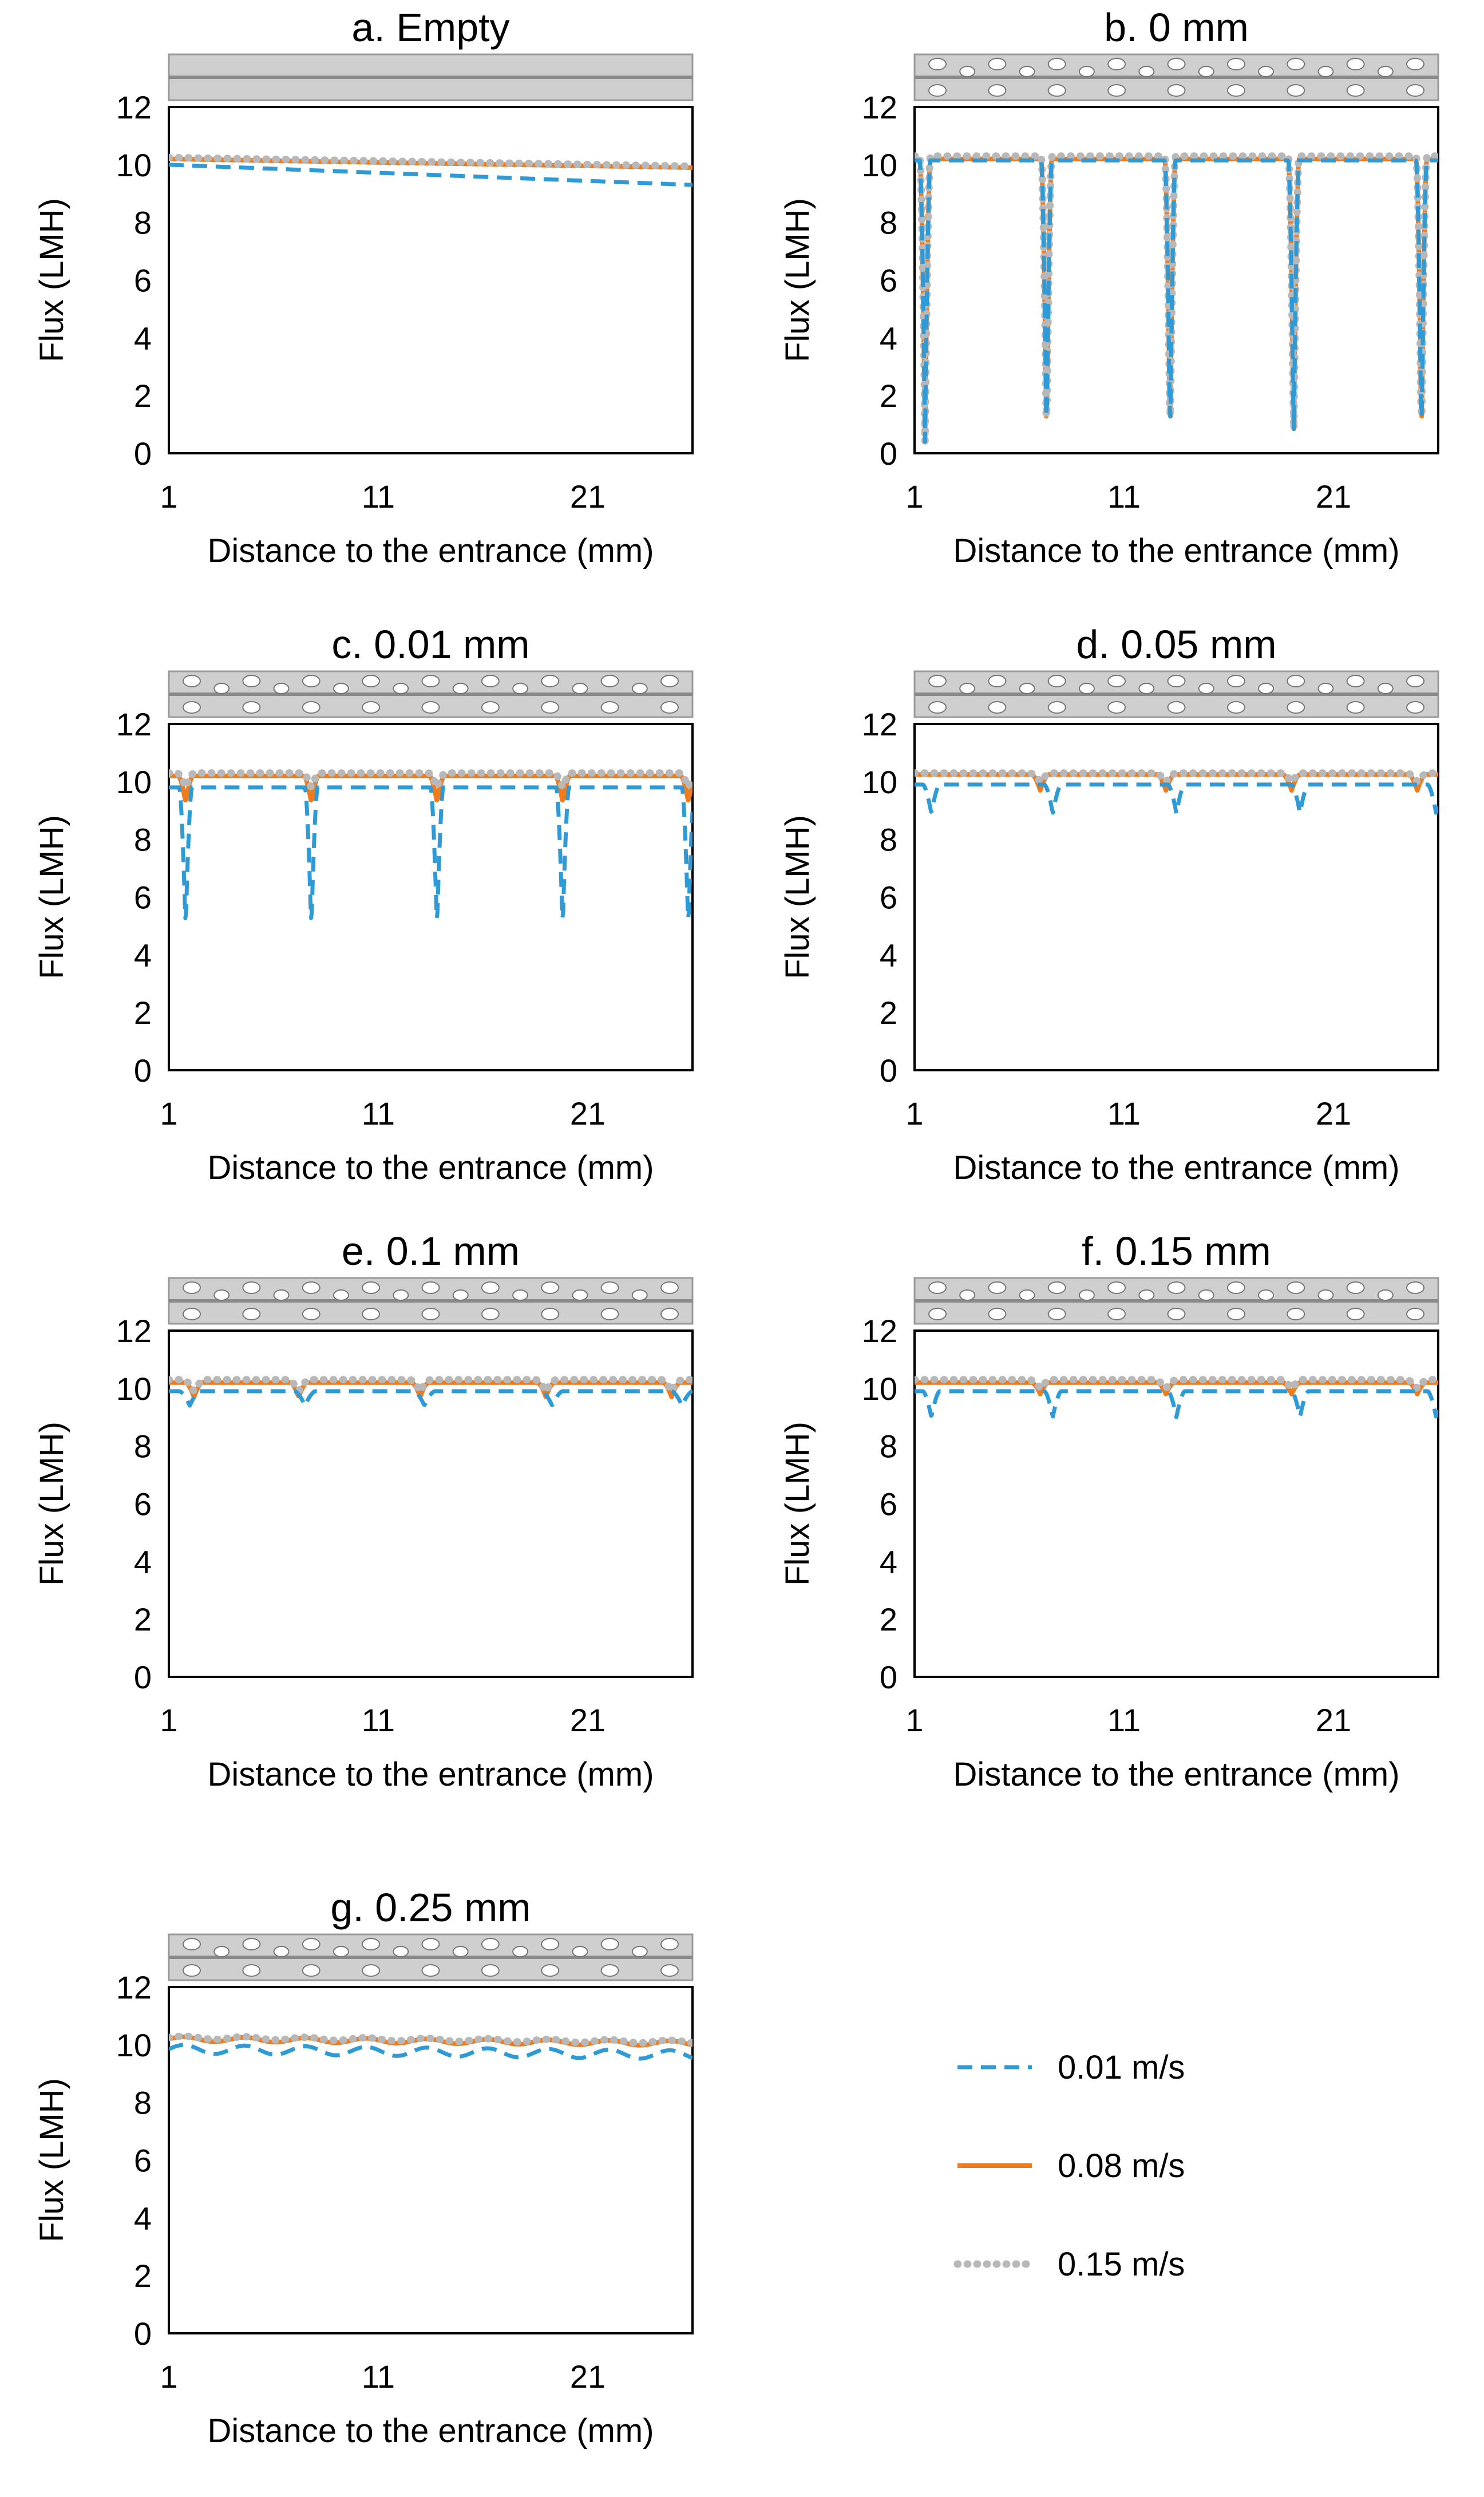 The image size is (1484, 2497). Describe the element at coordinates (430, 788) in the screenshot. I see `series-line-0-08-m-s` at that location.